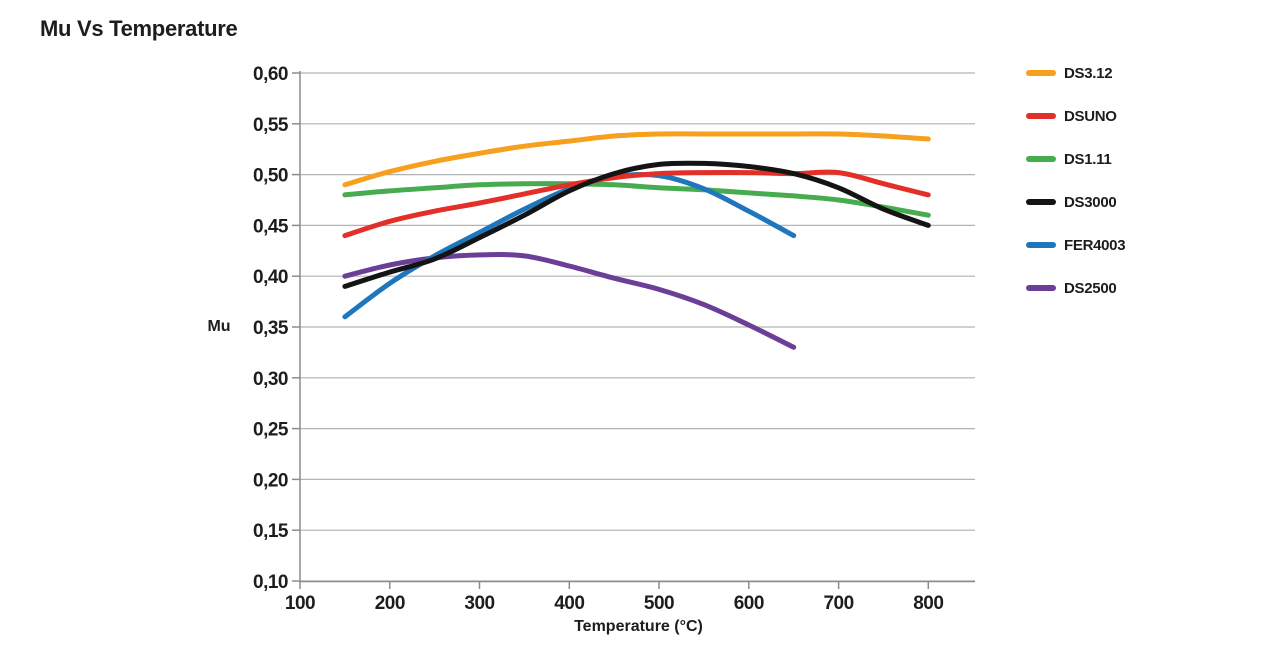  Describe the element at coordinates (1090, 202) in the screenshot. I see `legend-label-ds3000: DS3000` at that location.